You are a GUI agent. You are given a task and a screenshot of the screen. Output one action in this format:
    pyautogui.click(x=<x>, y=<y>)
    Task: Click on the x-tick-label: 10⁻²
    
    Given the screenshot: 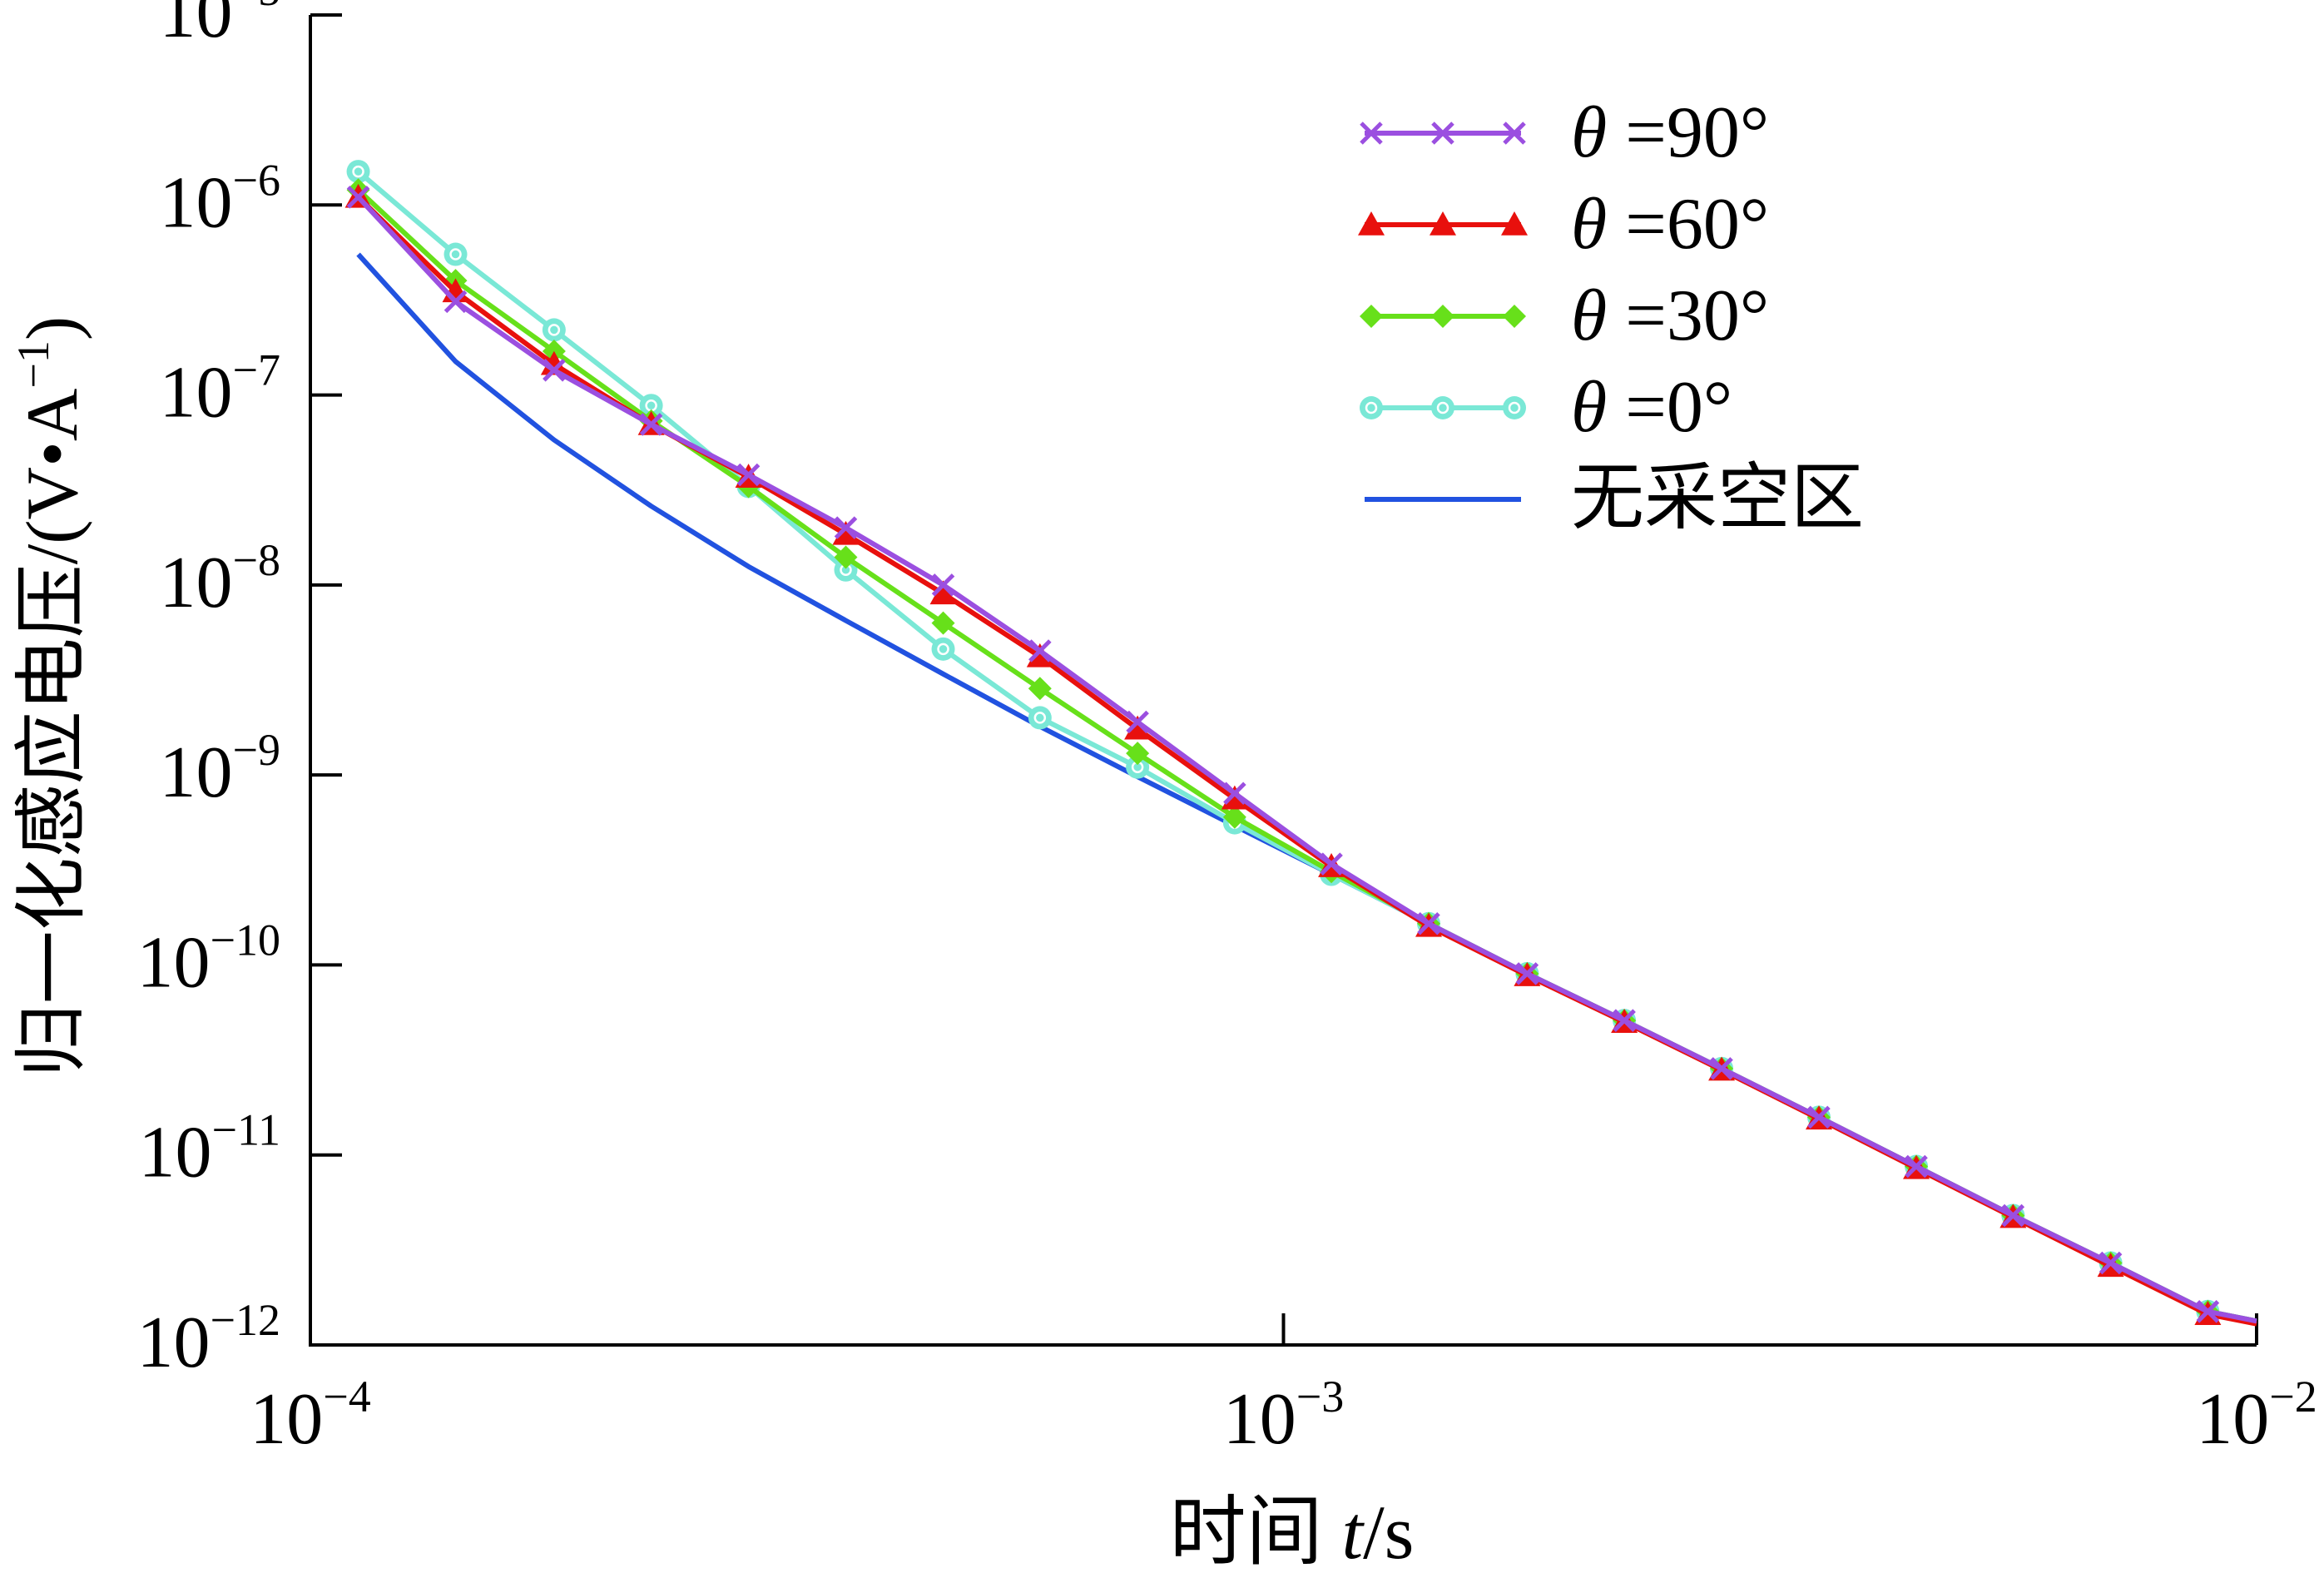 What is the action you would take?
    pyautogui.click(x=2256, y=1416)
    